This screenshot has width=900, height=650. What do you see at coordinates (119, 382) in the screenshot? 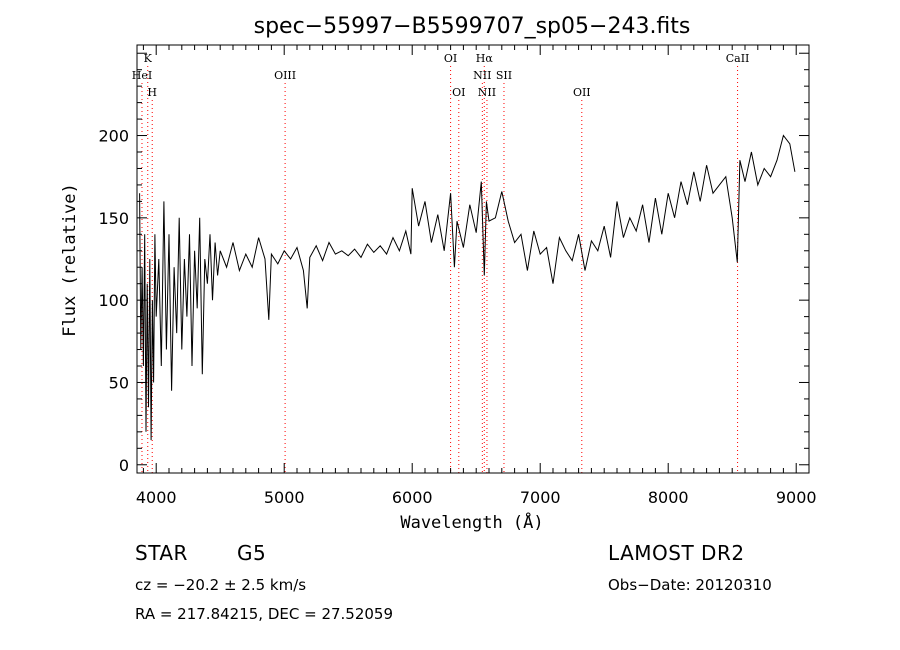
I see `y-tick-label: 50` at bounding box center [119, 382].